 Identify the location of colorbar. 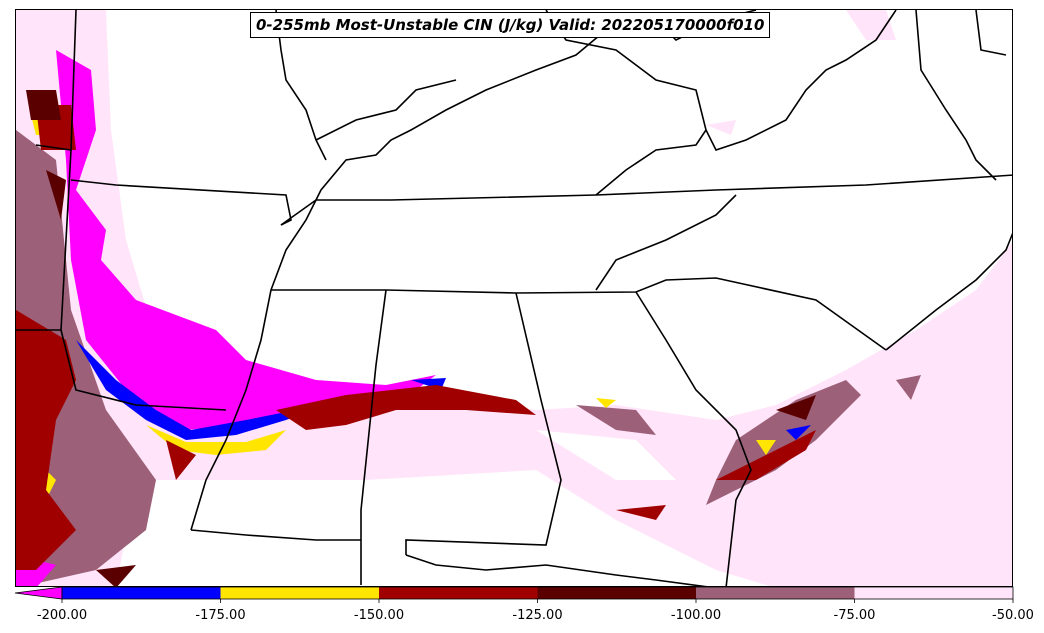
(514, 594).